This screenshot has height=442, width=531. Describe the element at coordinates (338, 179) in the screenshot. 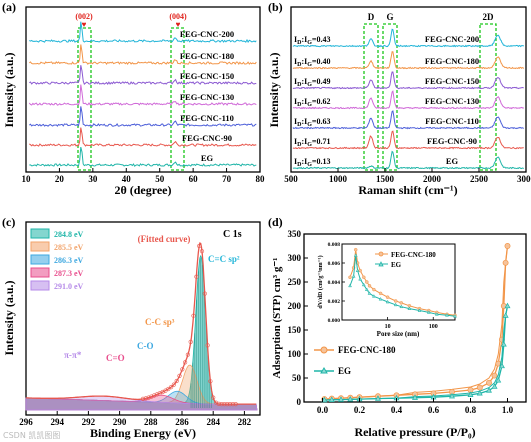

I see `raman-xtick-label: 1000` at that location.